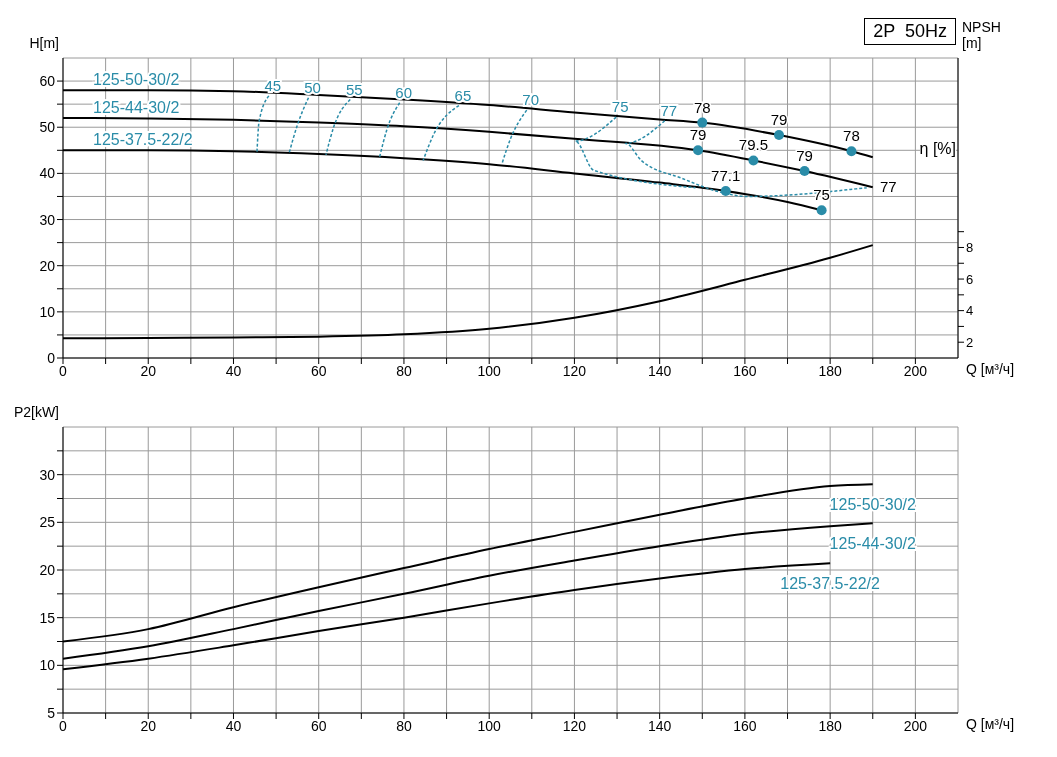  What do you see at coordinates (753, 145) in the screenshot?
I see `annotation: 79.5` at bounding box center [753, 145].